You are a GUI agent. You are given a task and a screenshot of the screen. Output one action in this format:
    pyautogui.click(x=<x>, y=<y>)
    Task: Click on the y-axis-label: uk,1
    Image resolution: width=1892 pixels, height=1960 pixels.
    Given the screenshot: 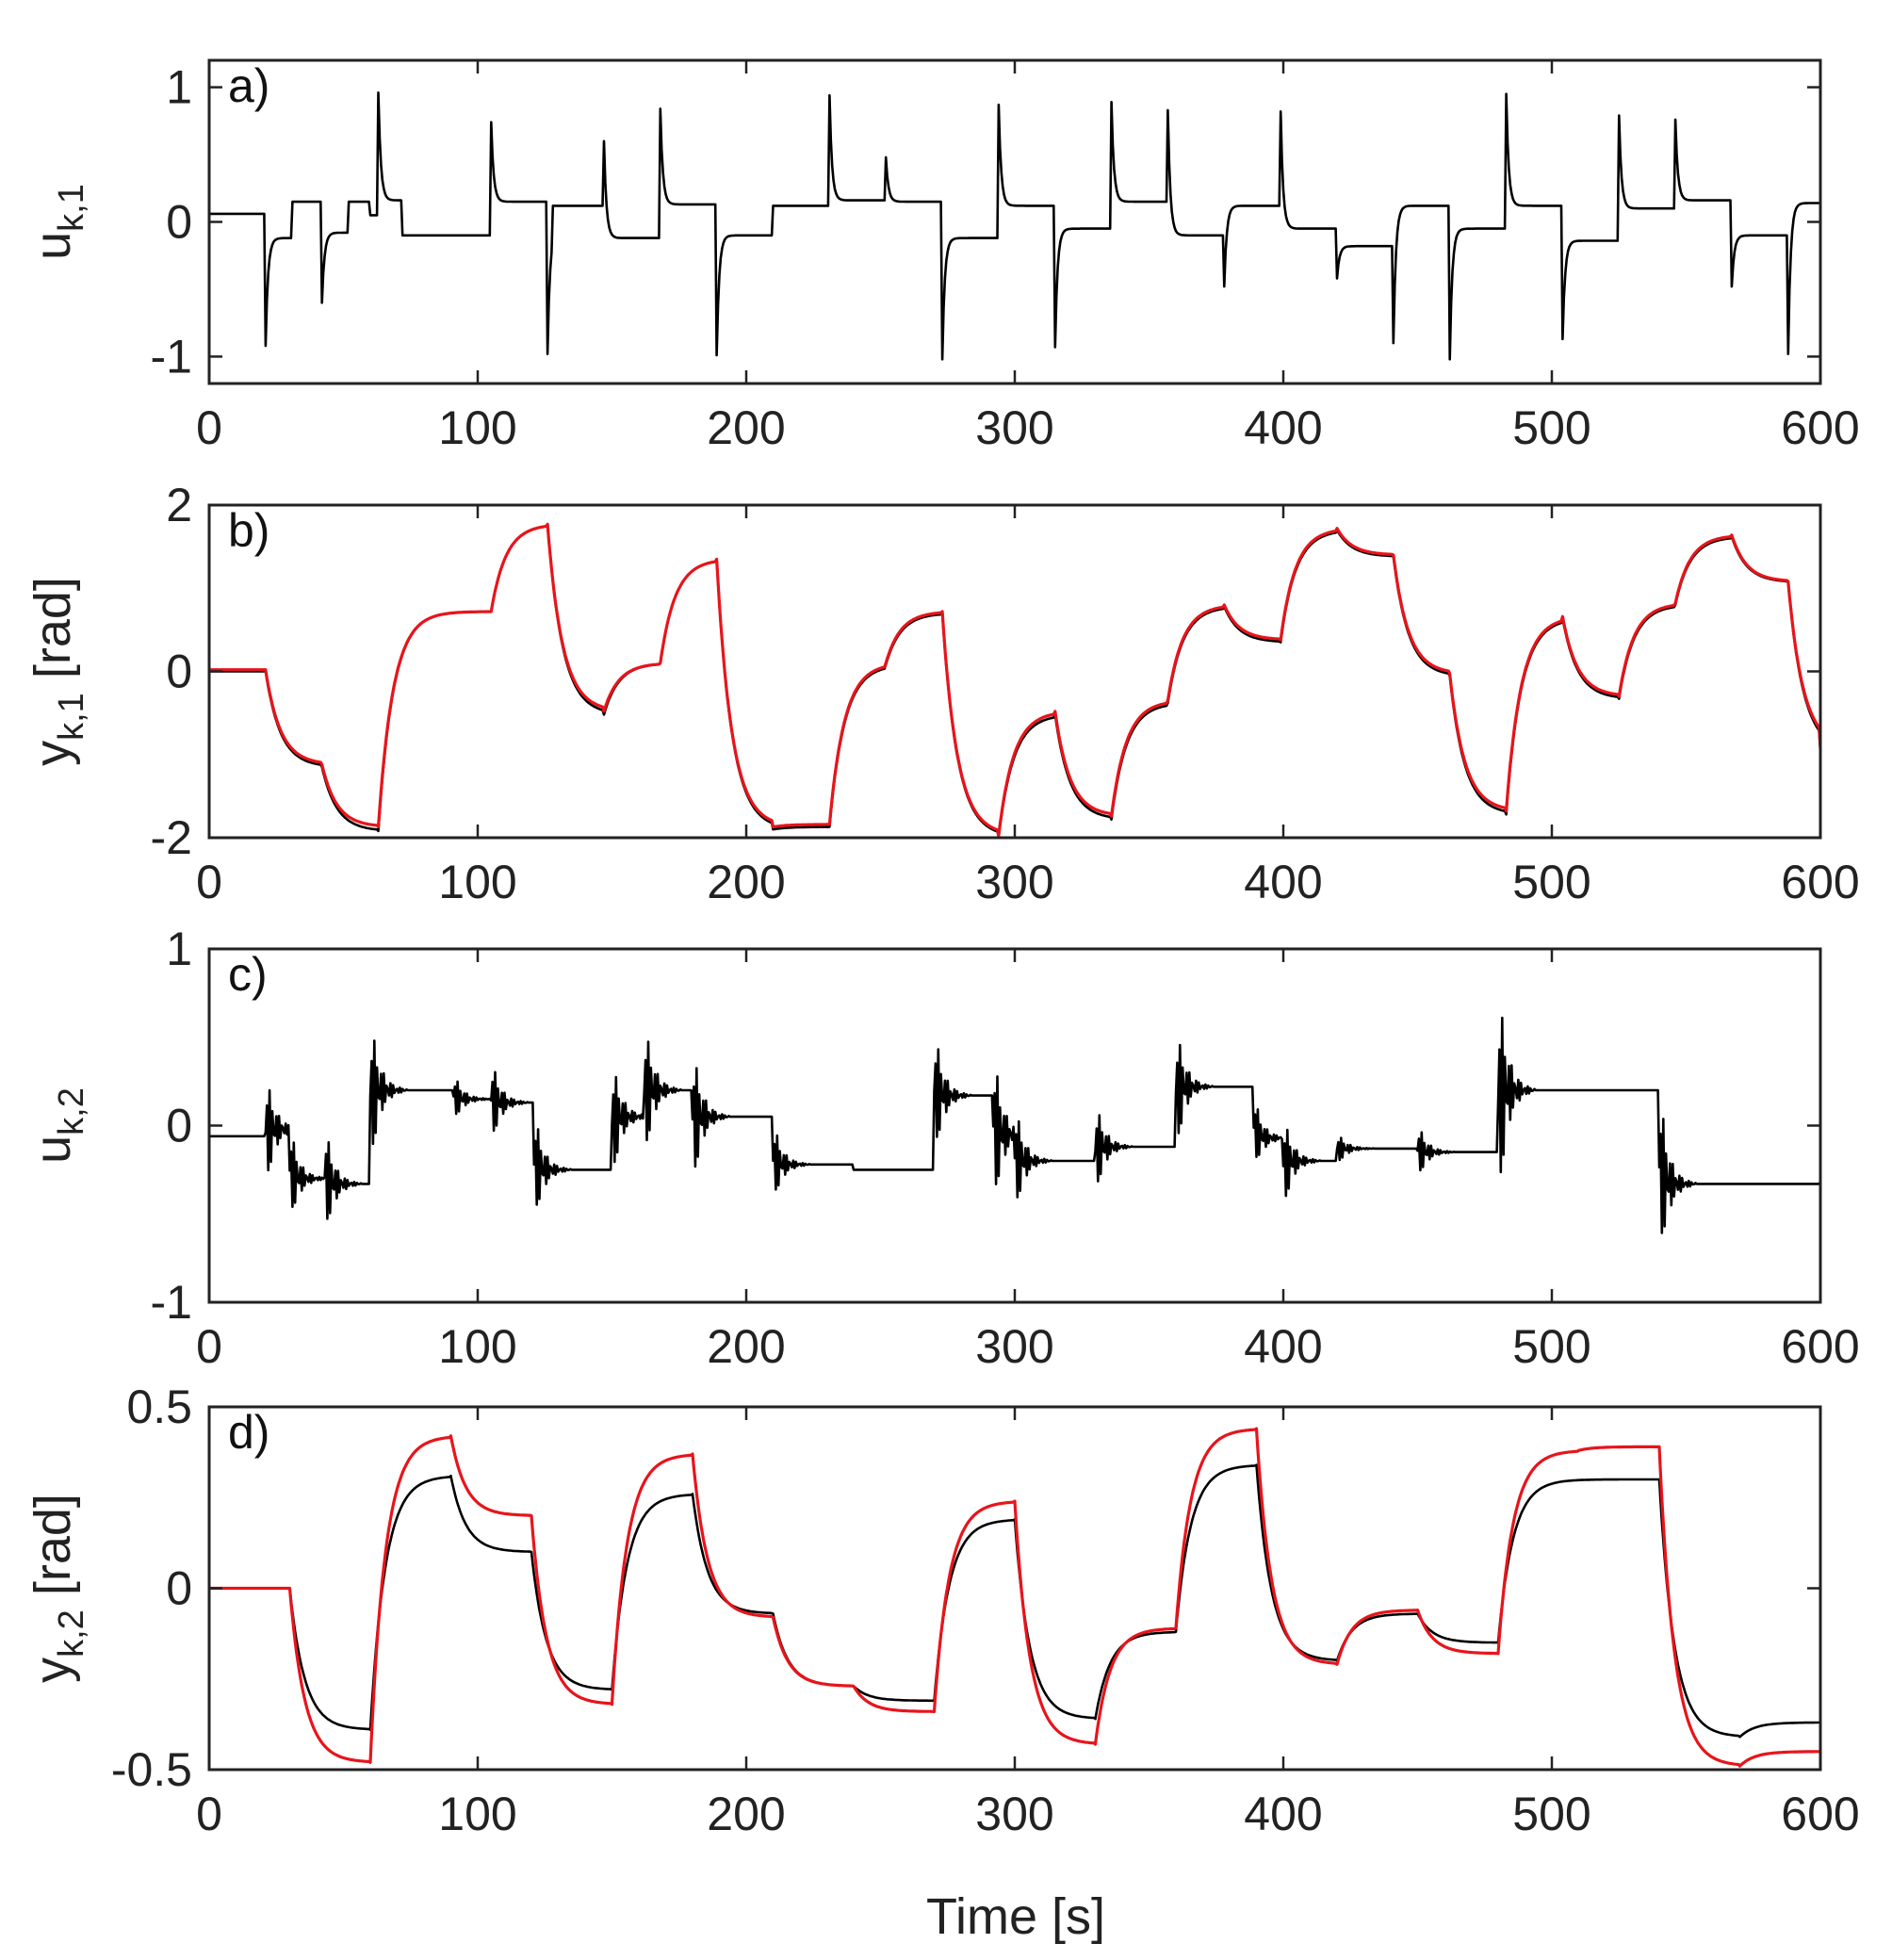 What is the action you would take?
    pyautogui.click(x=57, y=222)
    